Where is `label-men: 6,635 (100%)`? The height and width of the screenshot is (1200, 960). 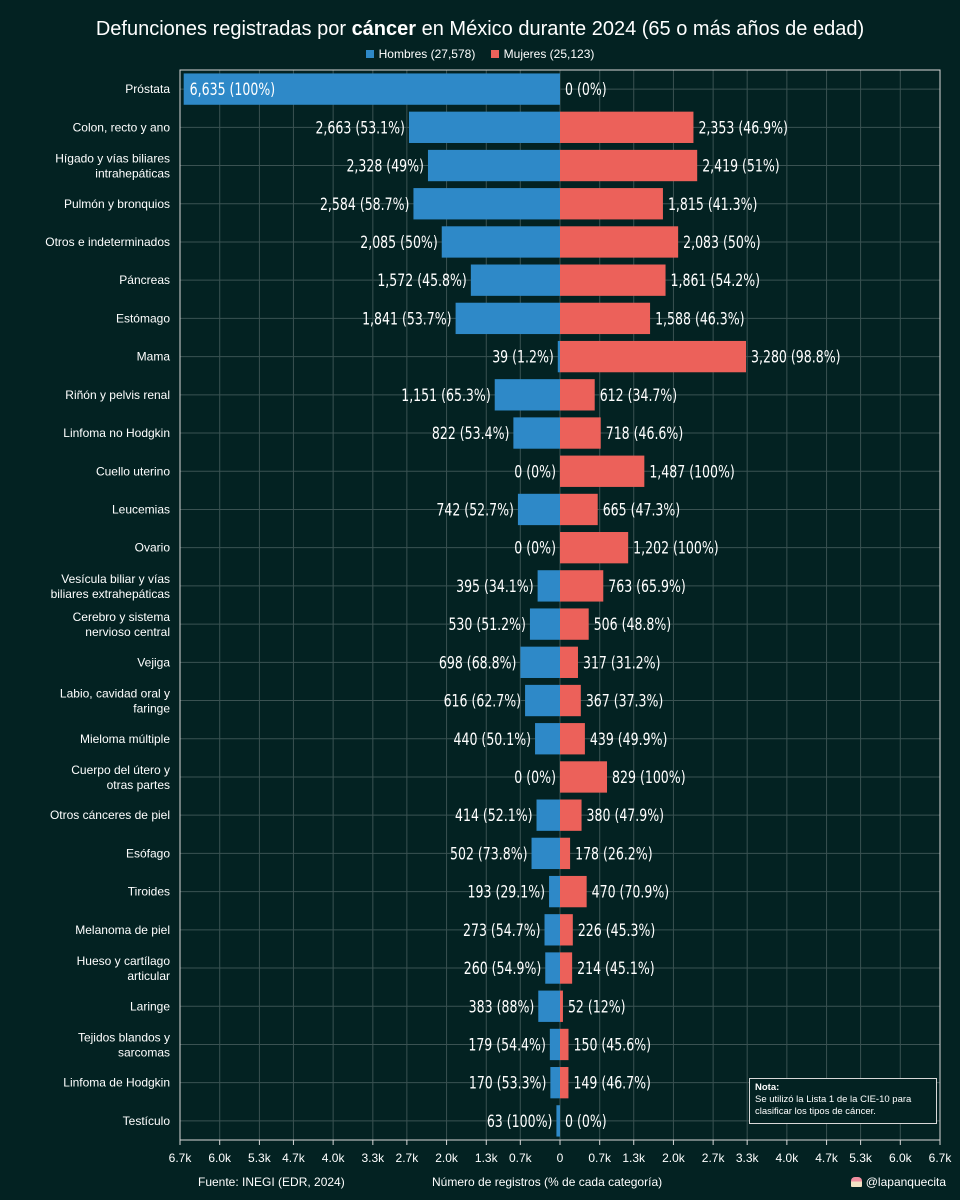 label-men: 6,635 (100%) is located at coordinates (233, 90).